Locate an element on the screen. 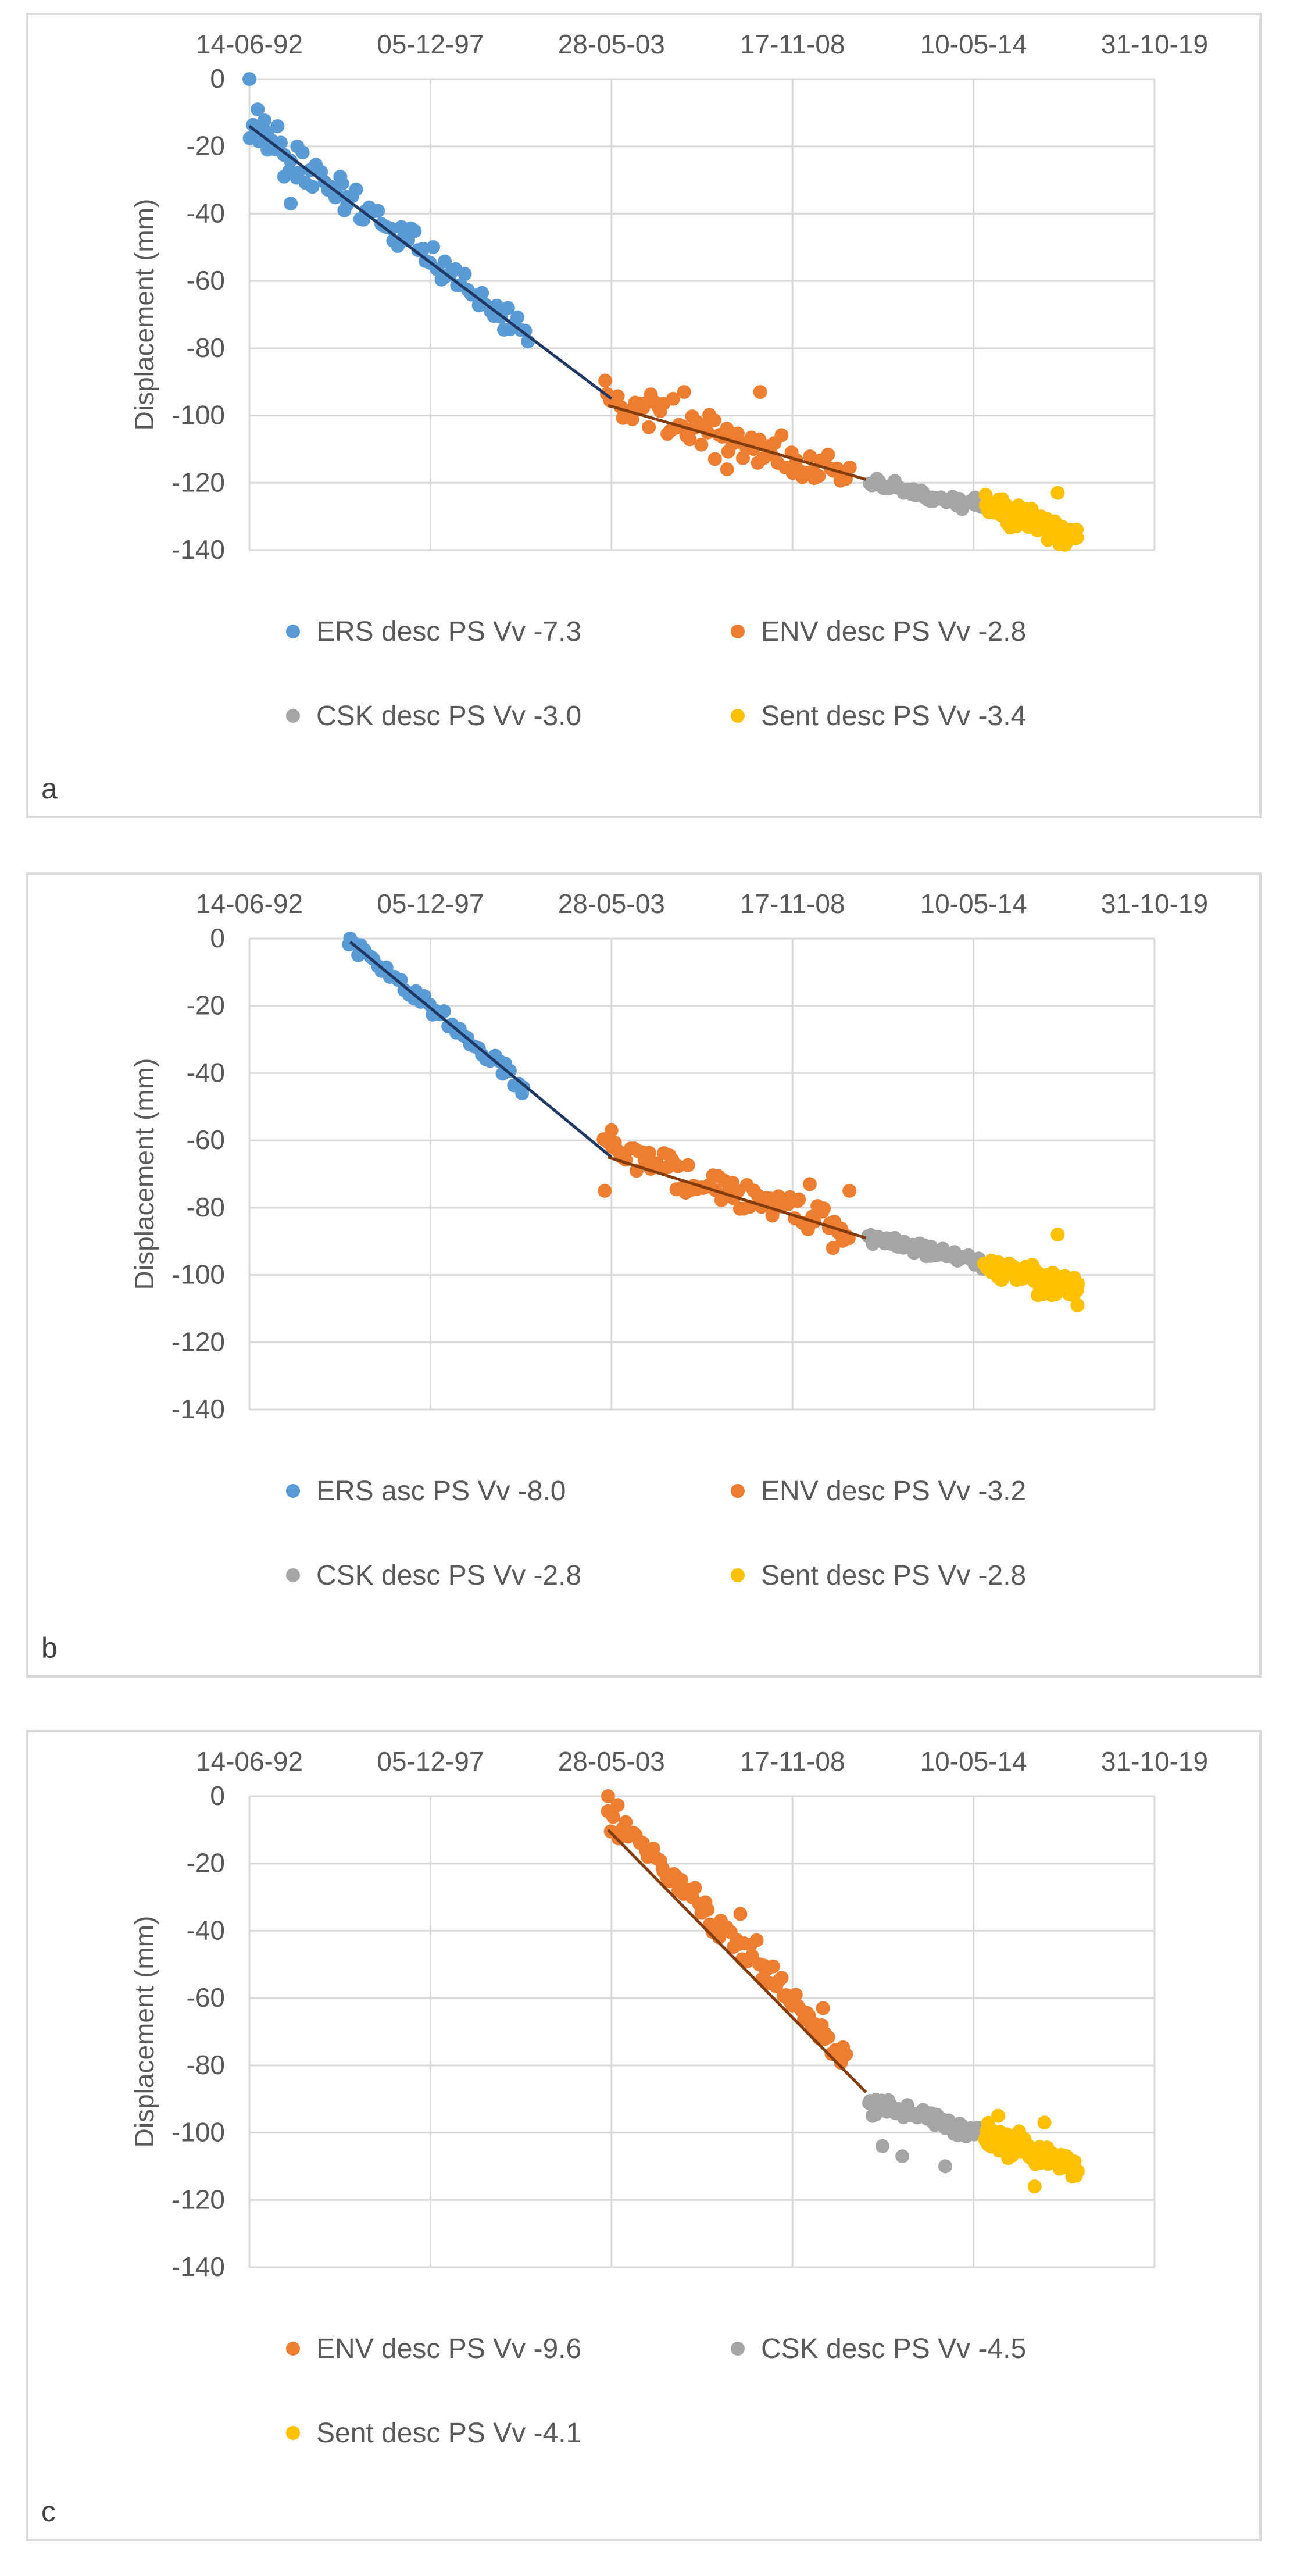  legend-label: ENV desc PS Vv -9.6 is located at coordinates (448, 2349).